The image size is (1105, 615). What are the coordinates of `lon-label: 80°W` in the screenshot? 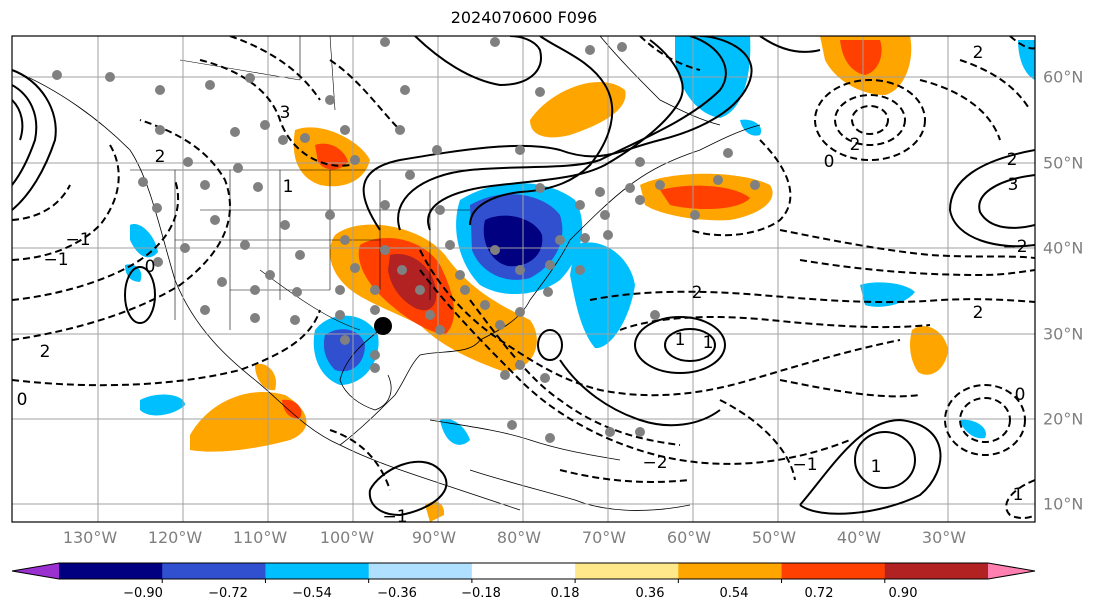 It's located at (519, 537).